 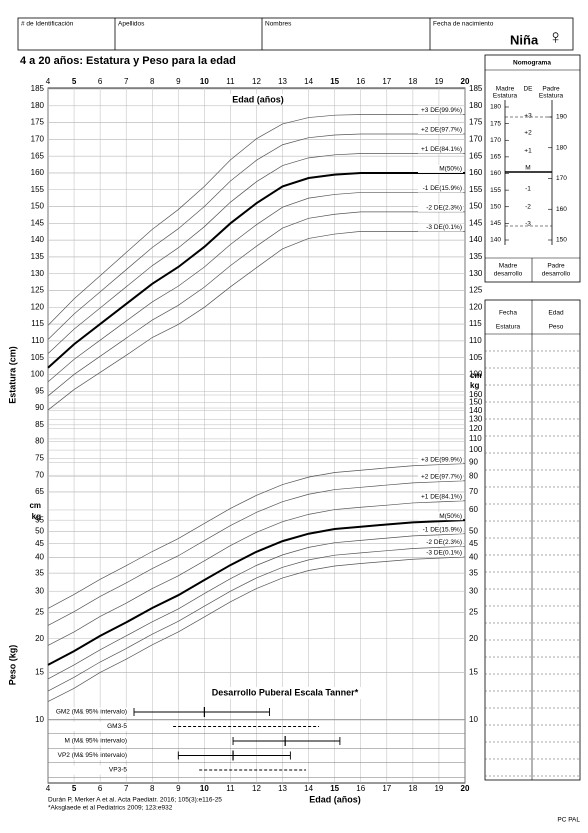 I want to click on y2-tick-label: 150, so click(x=476, y=206).